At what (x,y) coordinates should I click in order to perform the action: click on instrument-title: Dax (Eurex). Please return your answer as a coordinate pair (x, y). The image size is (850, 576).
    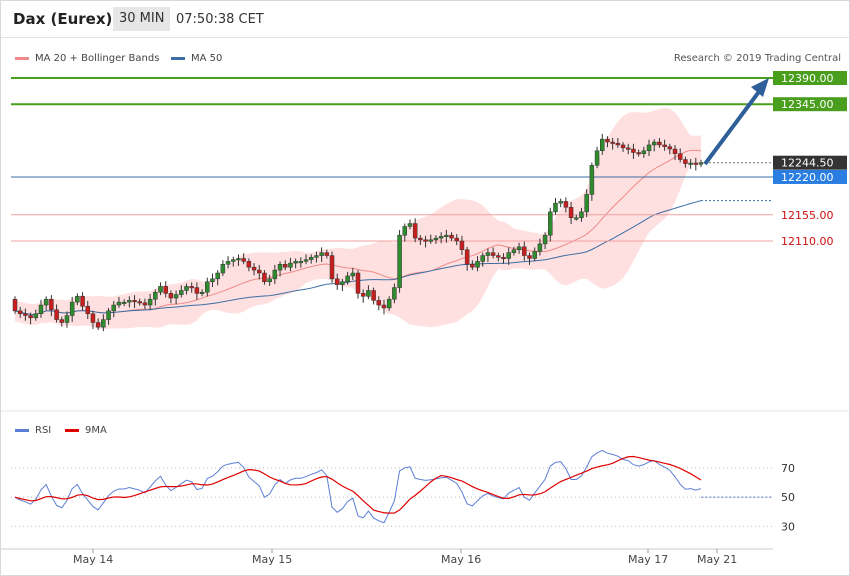
    Looking at the image, I should click on (63, 19).